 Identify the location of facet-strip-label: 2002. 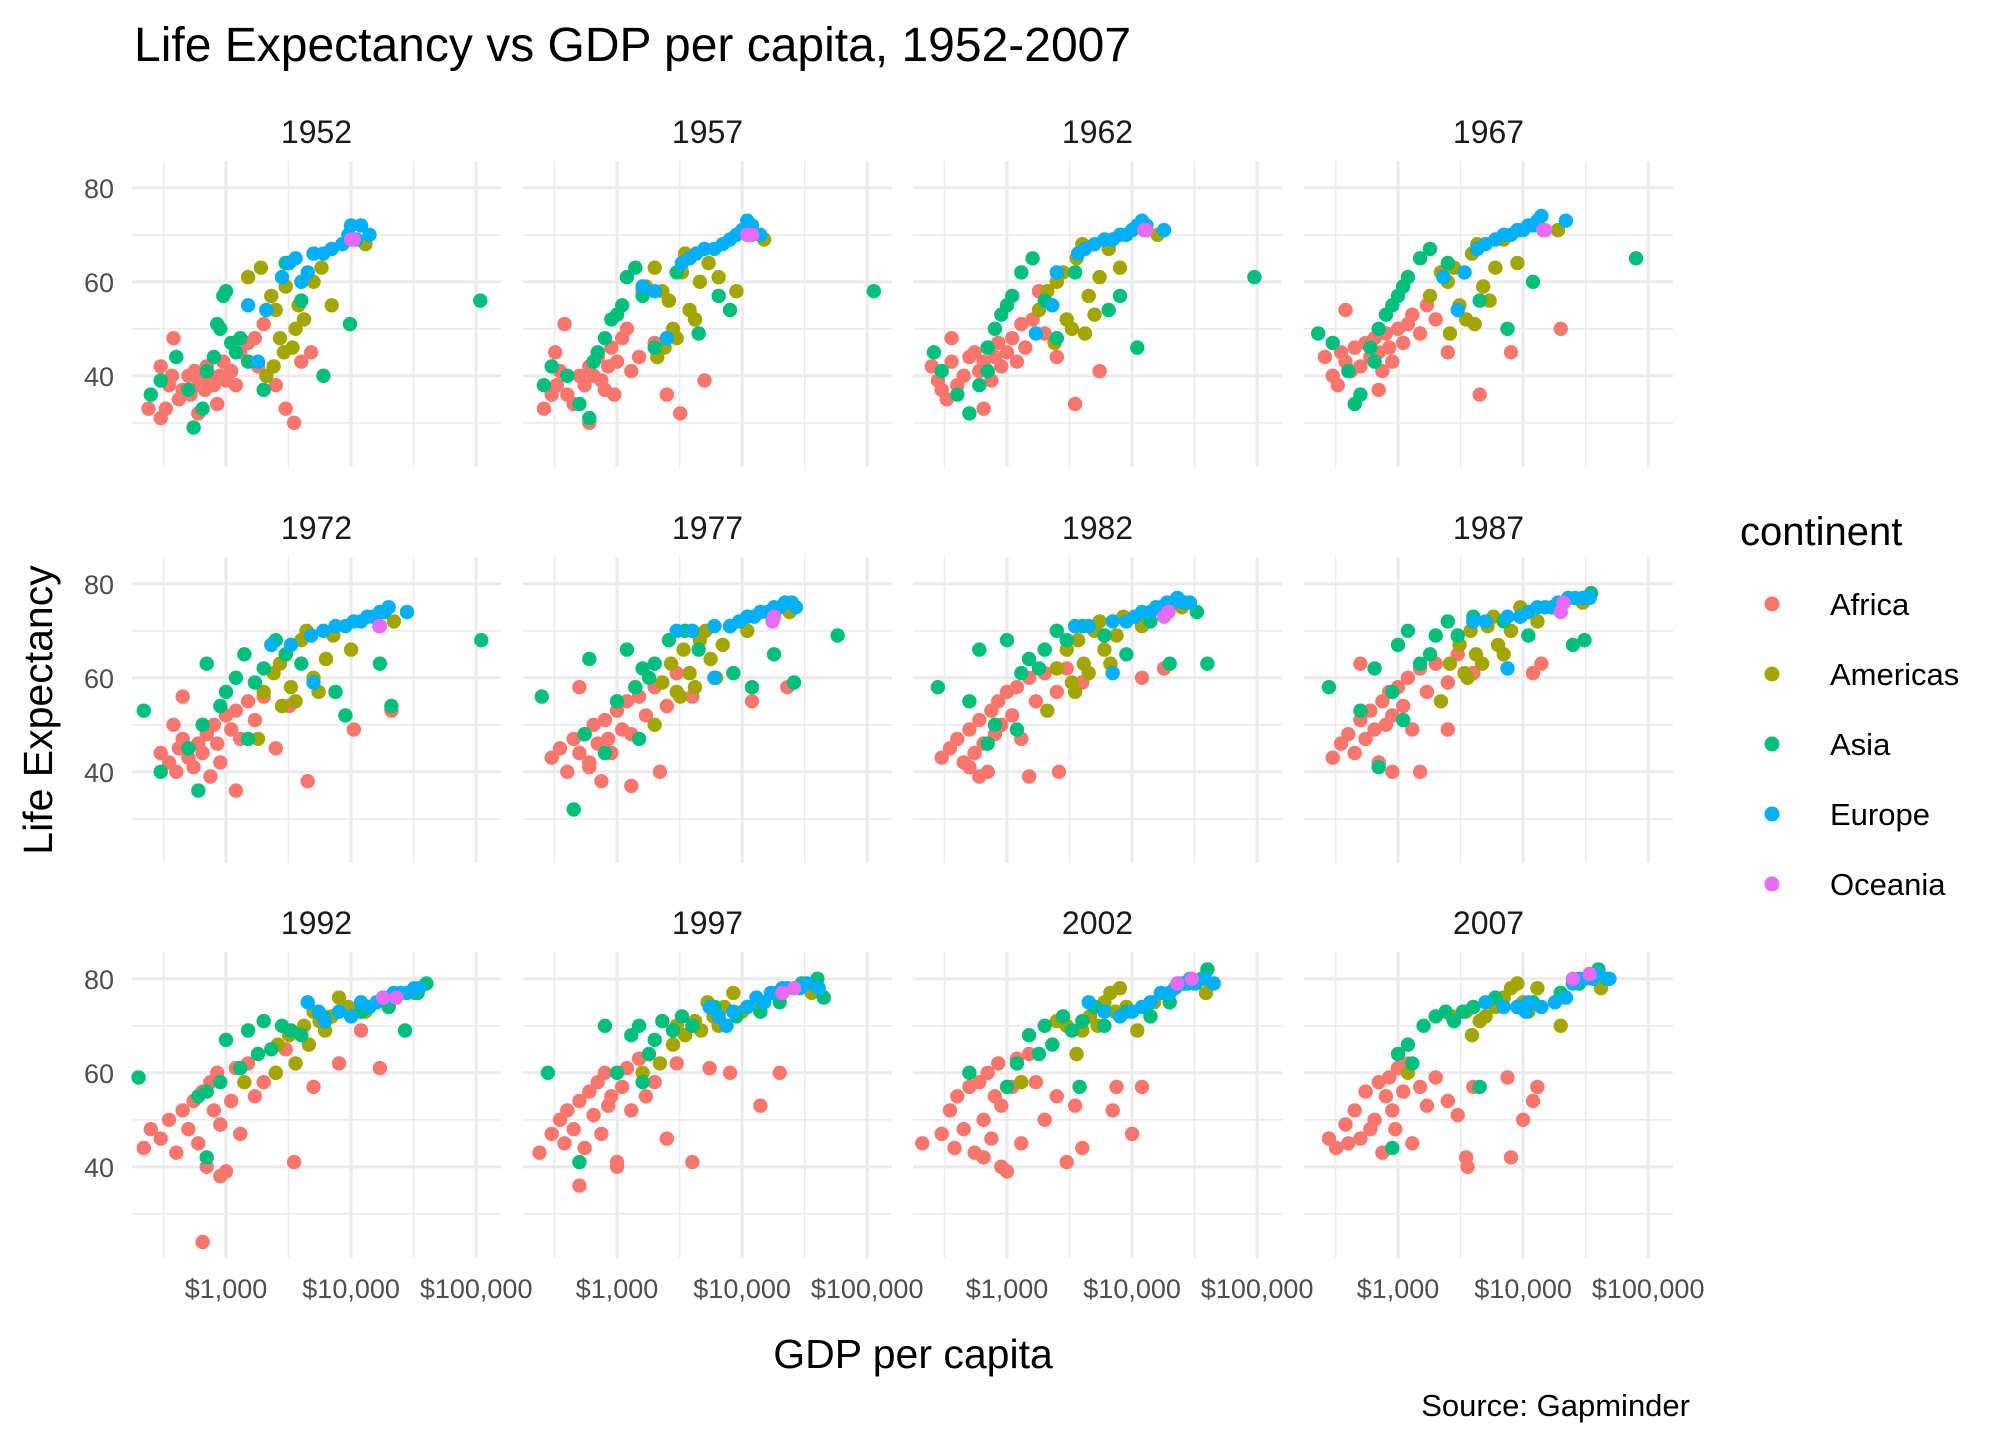
(1097, 923).